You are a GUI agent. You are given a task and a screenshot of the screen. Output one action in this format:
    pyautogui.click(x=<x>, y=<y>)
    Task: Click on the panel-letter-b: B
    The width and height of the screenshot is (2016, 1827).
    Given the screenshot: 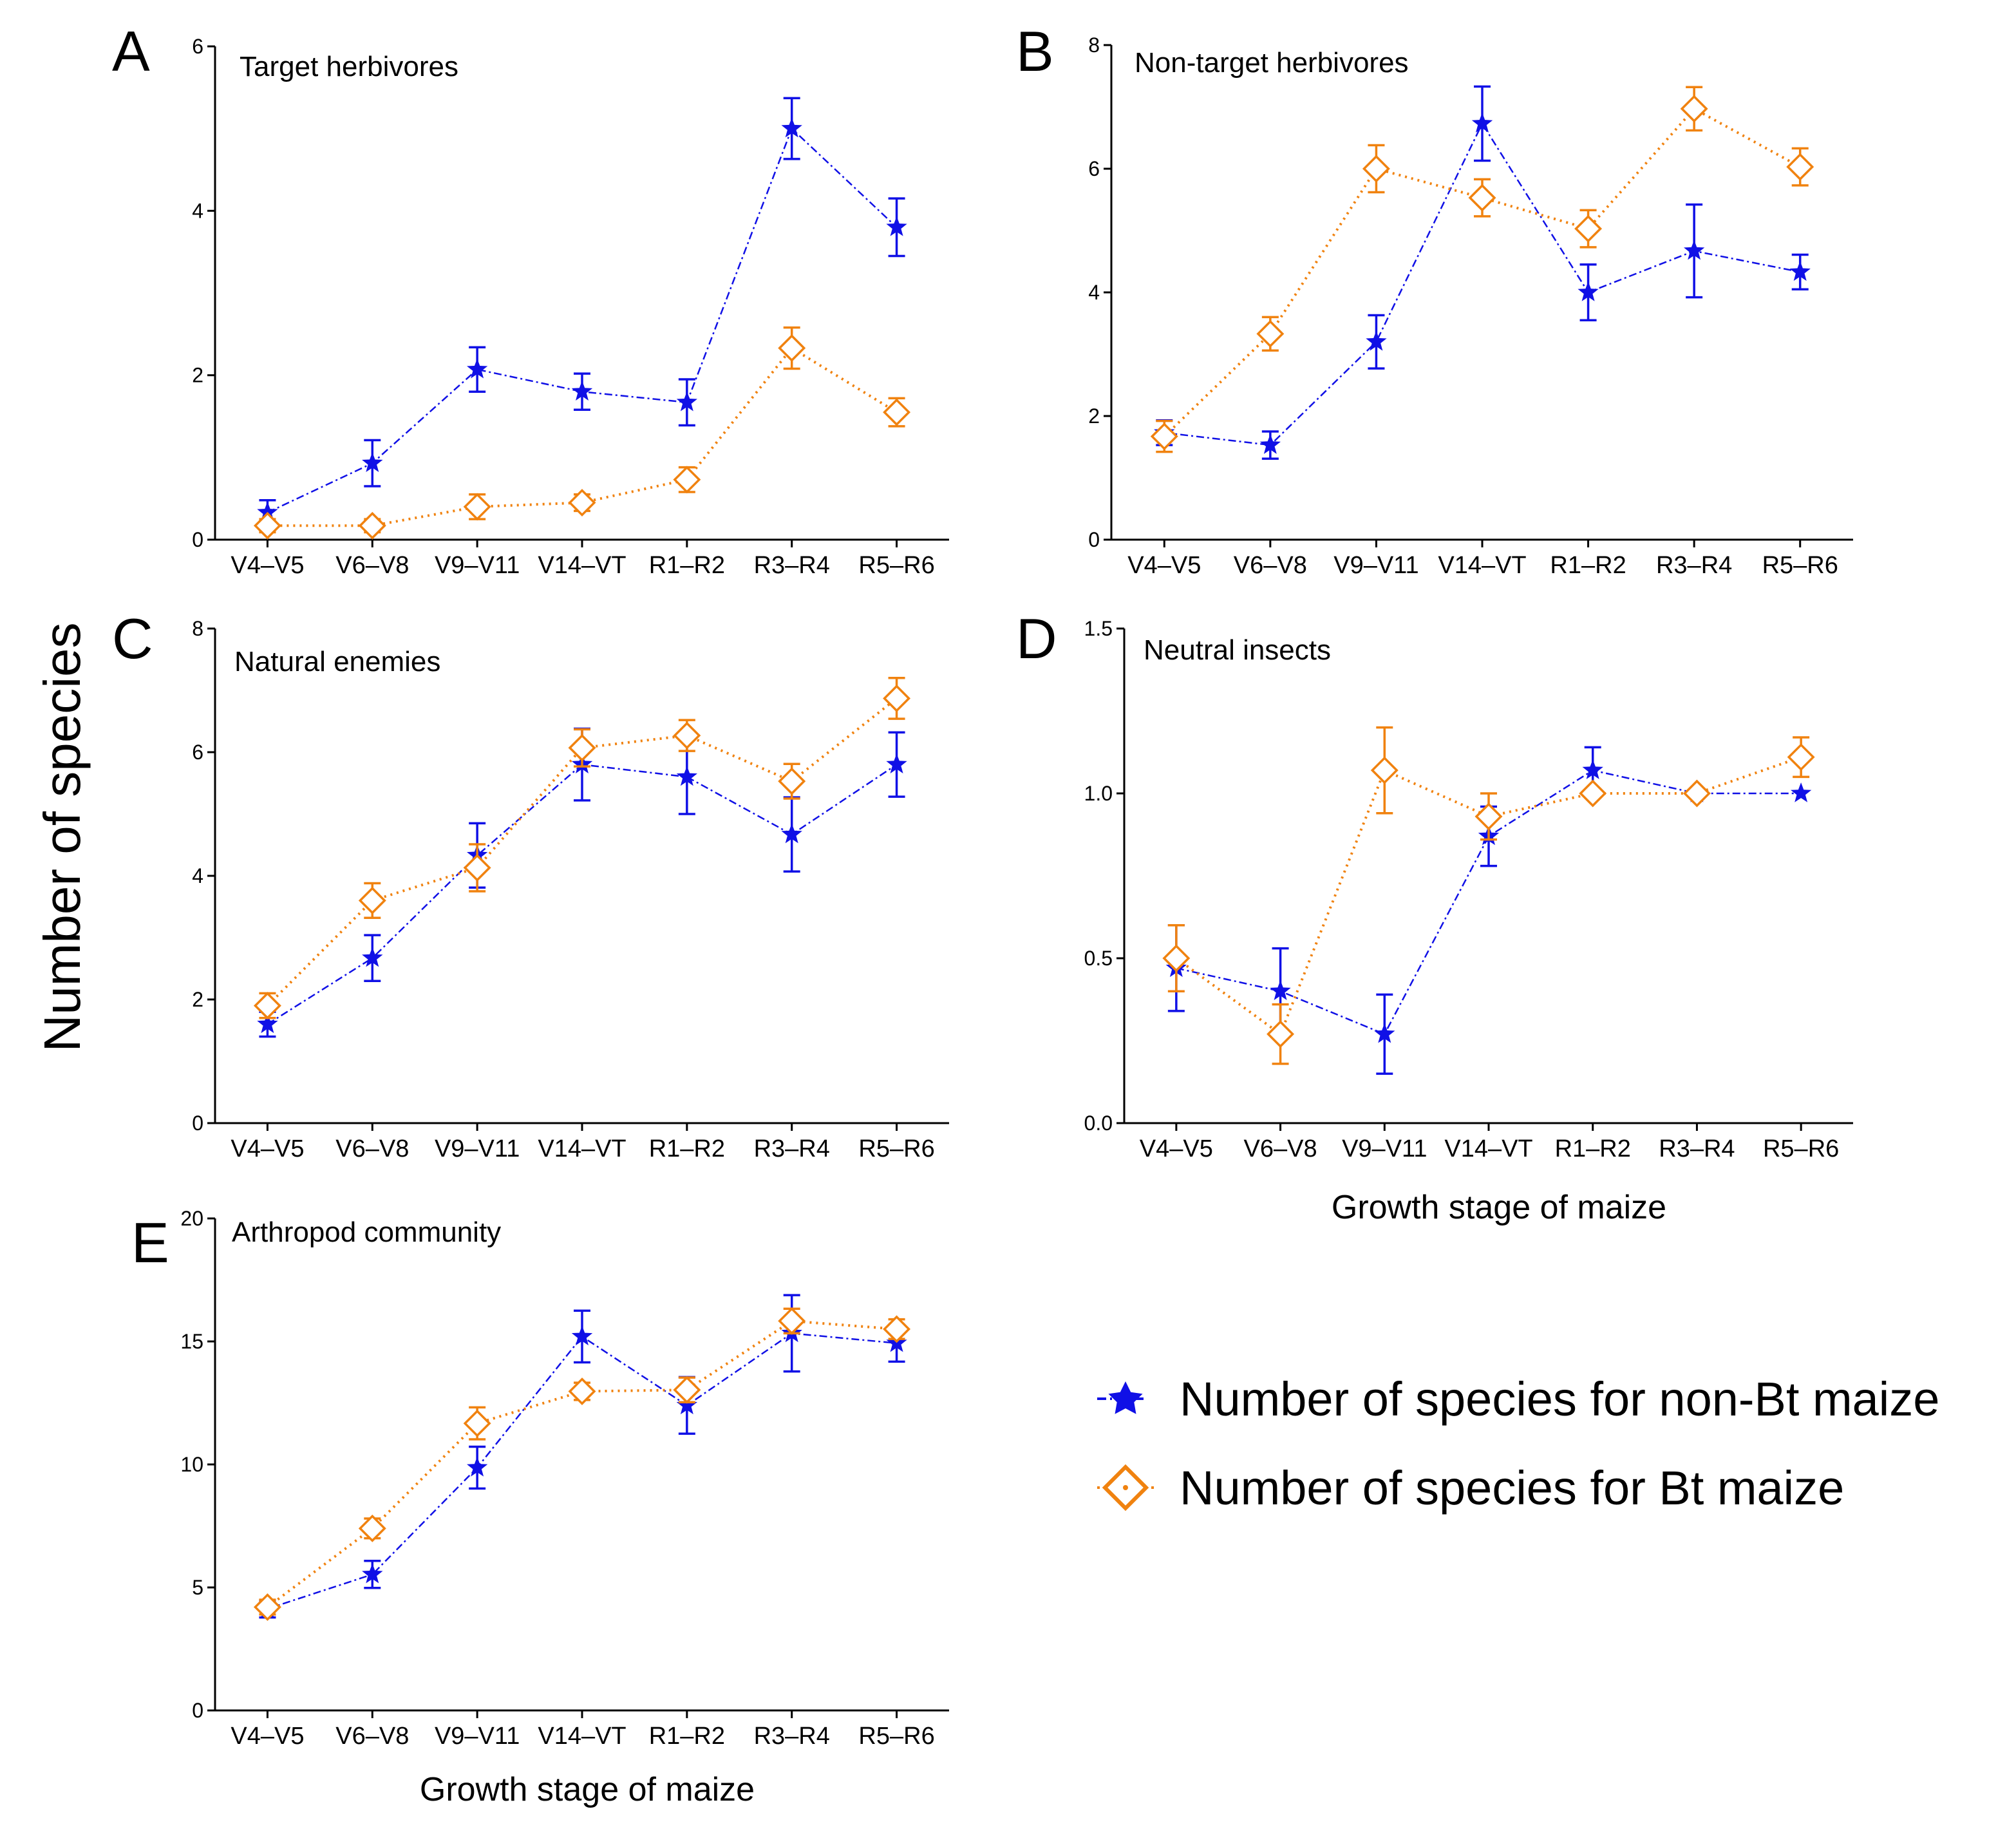 What is the action you would take?
    pyautogui.click(x=1035, y=51)
    